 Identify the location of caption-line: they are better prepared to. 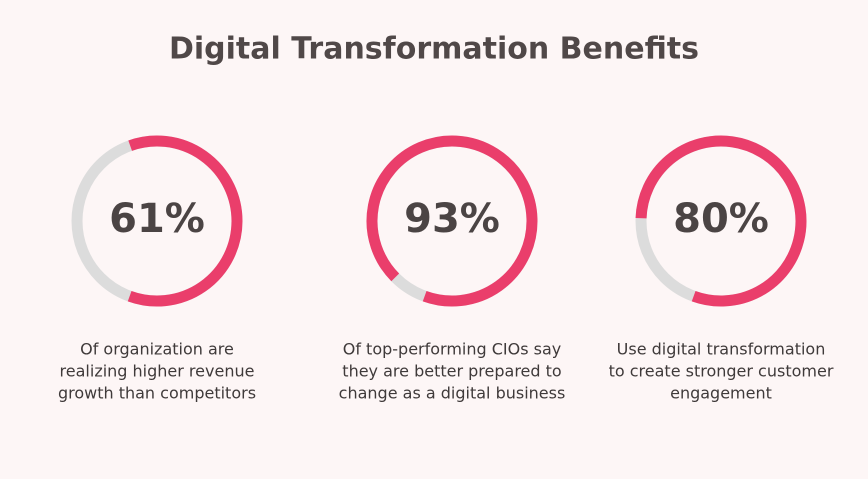
(451, 371).